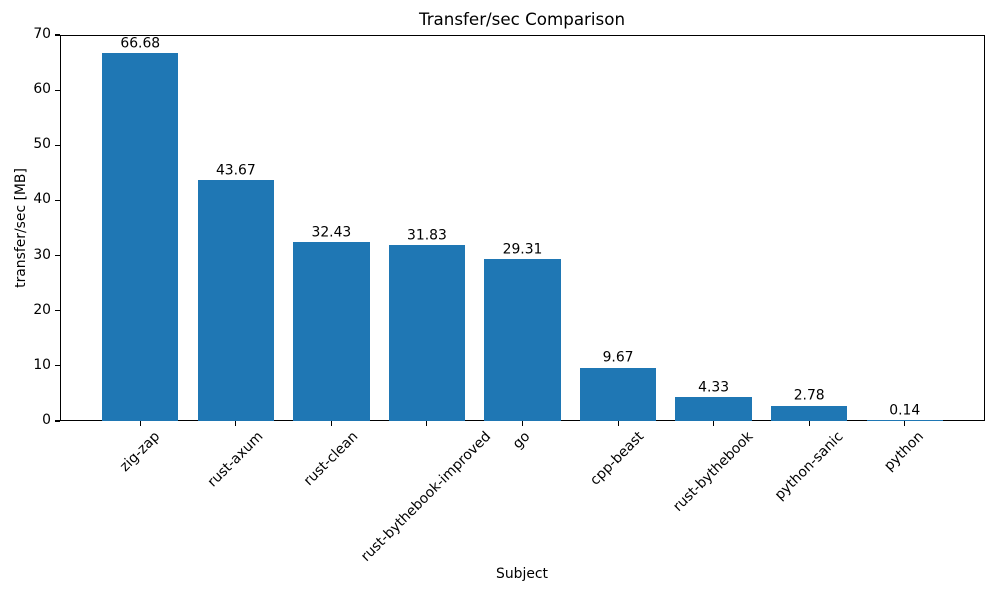  Describe the element at coordinates (522, 574) in the screenshot. I see `x-axis-label: Subject` at that location.